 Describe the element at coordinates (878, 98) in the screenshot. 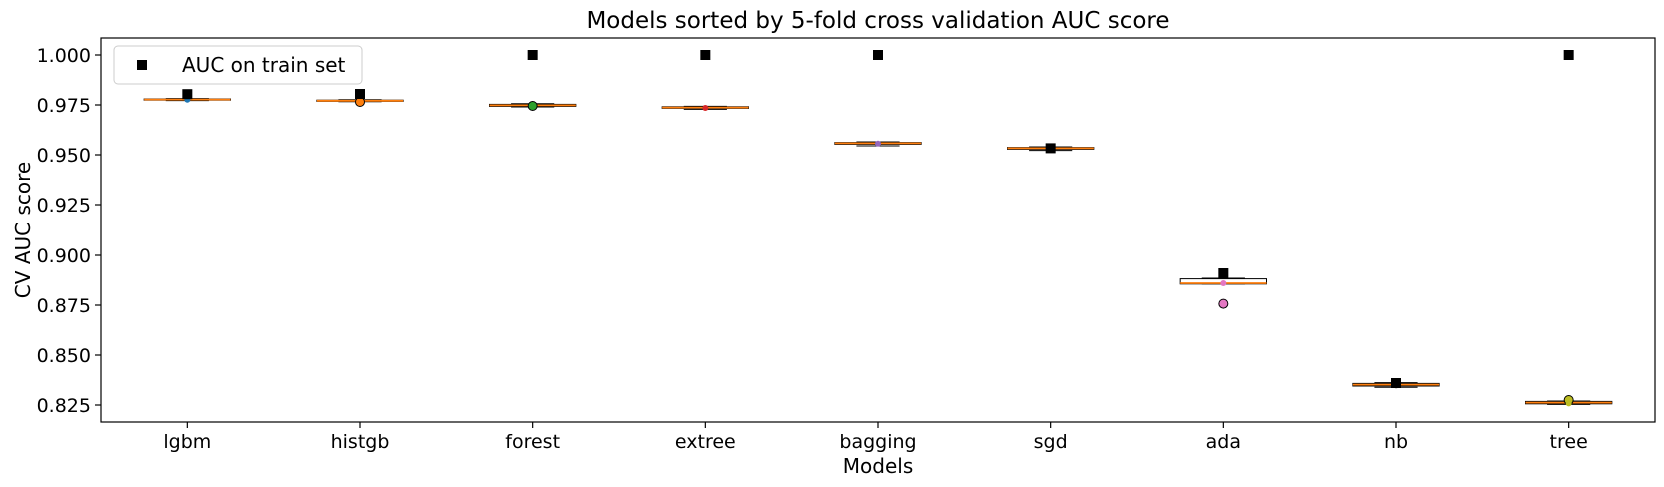

I see `box-bagging` at that location.